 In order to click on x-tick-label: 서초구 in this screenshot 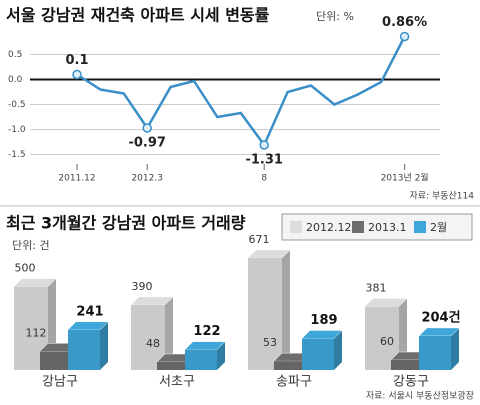, I will do `click(177, 382)`.